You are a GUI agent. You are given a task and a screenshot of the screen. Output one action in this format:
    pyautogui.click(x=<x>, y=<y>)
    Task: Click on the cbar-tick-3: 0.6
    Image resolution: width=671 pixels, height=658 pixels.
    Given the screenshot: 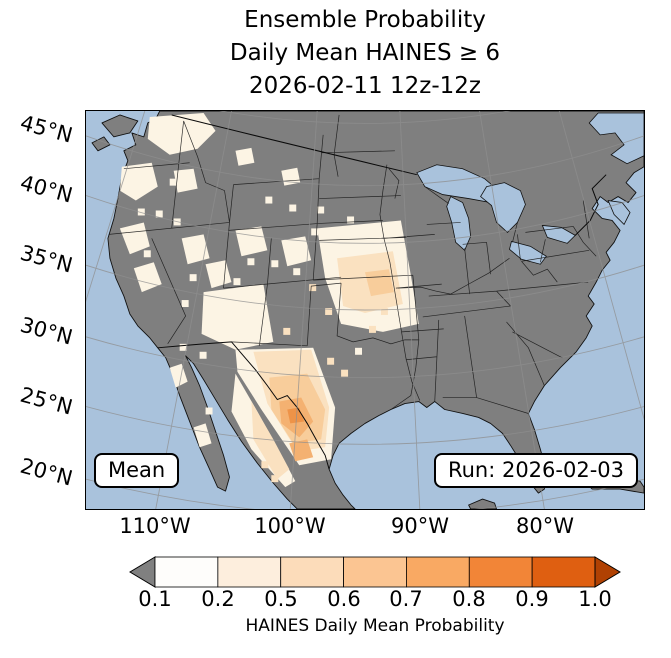 What is the action you would take?
    pyautogui.click(x=344, y=599)
    